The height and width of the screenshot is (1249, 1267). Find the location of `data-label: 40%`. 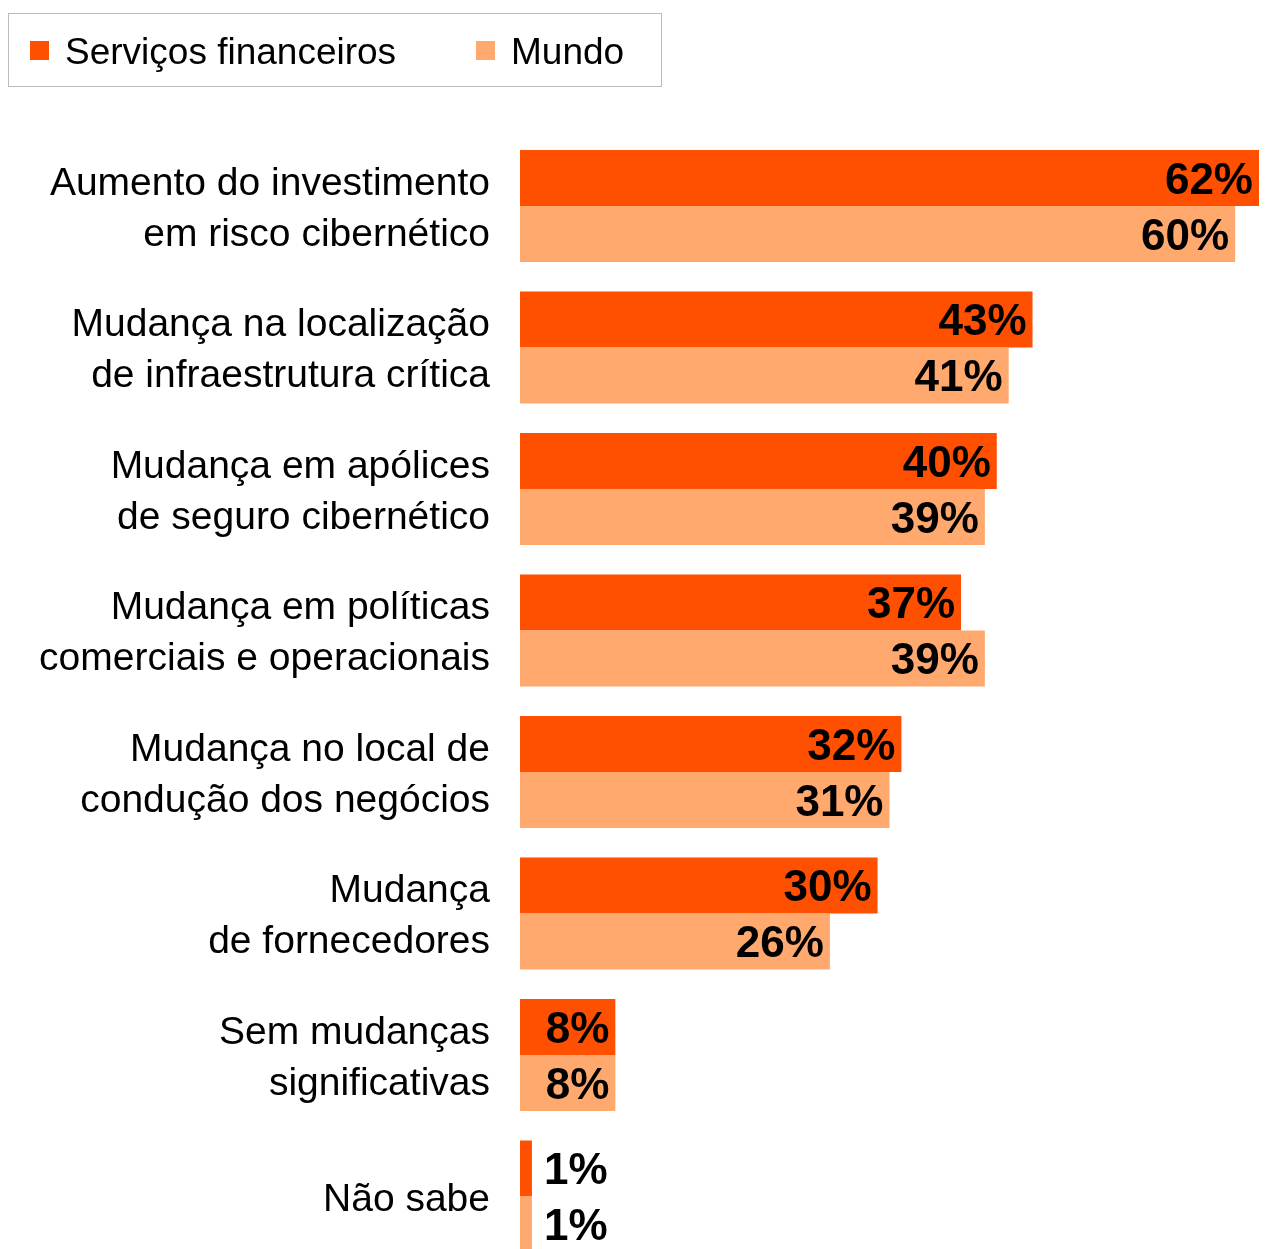

data-label: 40% is located at coordinates (946, 461).